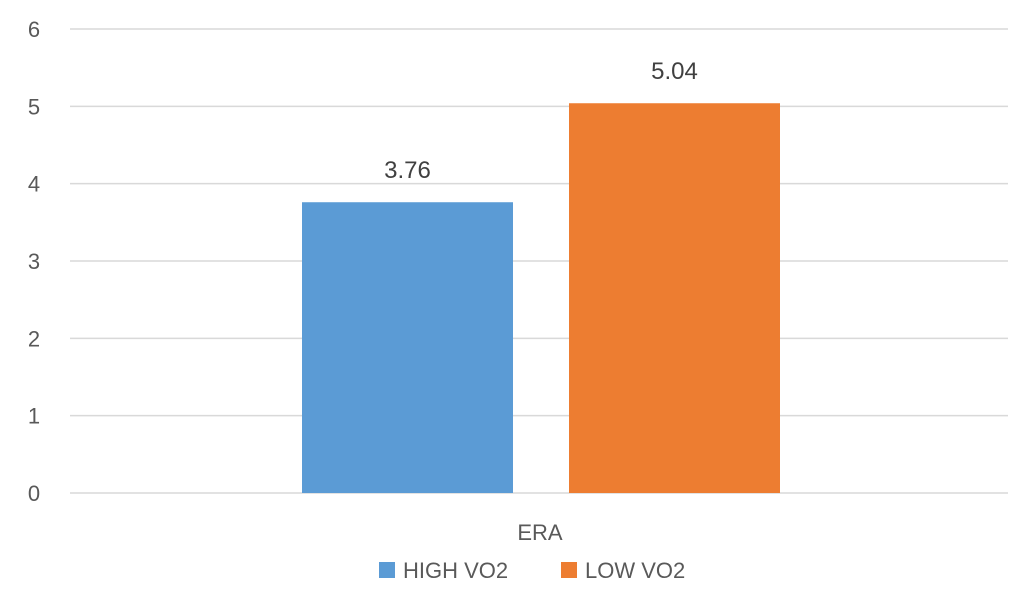 The image size is (1024, 594). Describe the element at coordinates (674, 71) in the screenshot. I see `data-label-low-vo2: 5.04` at that location.